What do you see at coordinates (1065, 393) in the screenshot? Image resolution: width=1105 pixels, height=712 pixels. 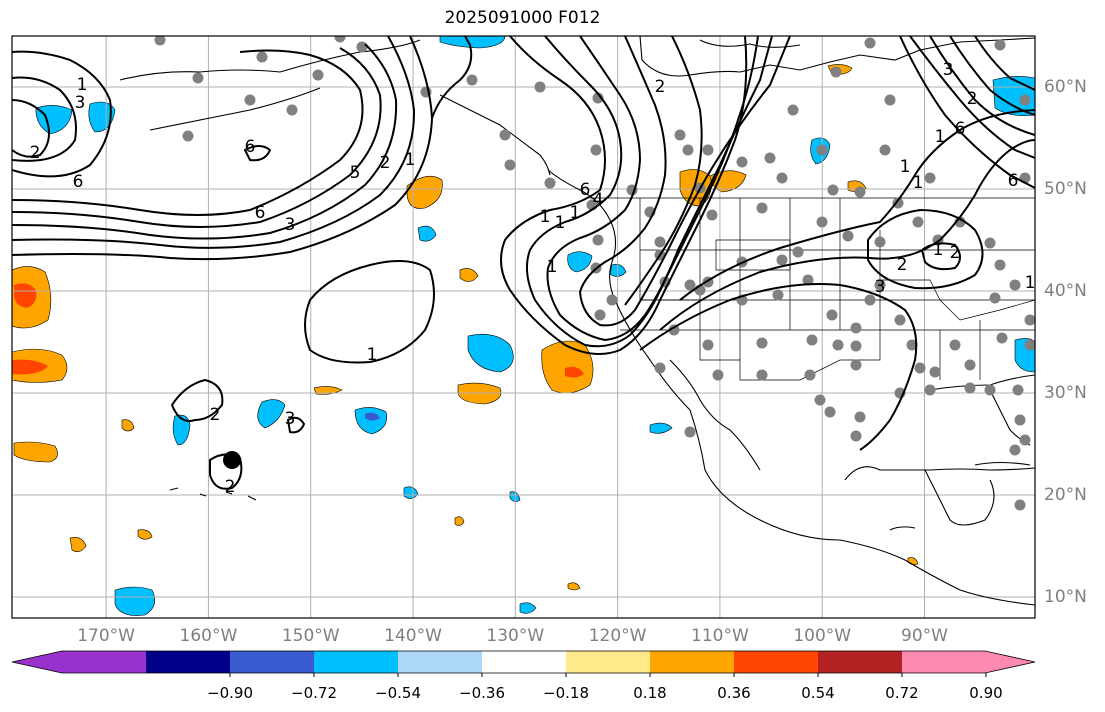 I see `latitude-label: 30°N` at bounding box center [1065, 393].